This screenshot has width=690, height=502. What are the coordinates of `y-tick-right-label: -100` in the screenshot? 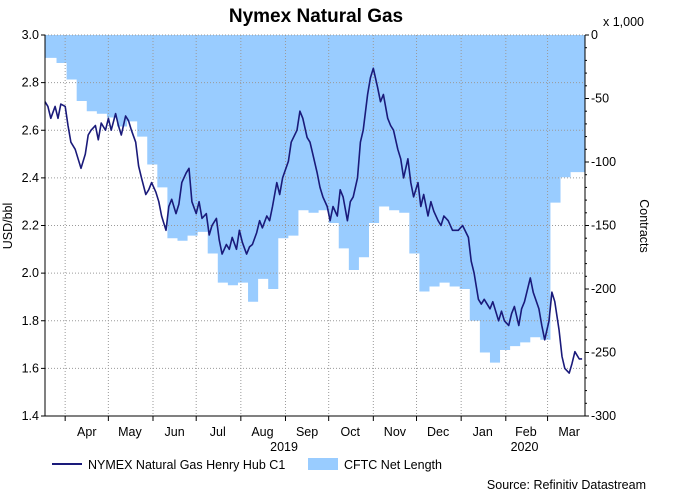 It's located at (603, 162).